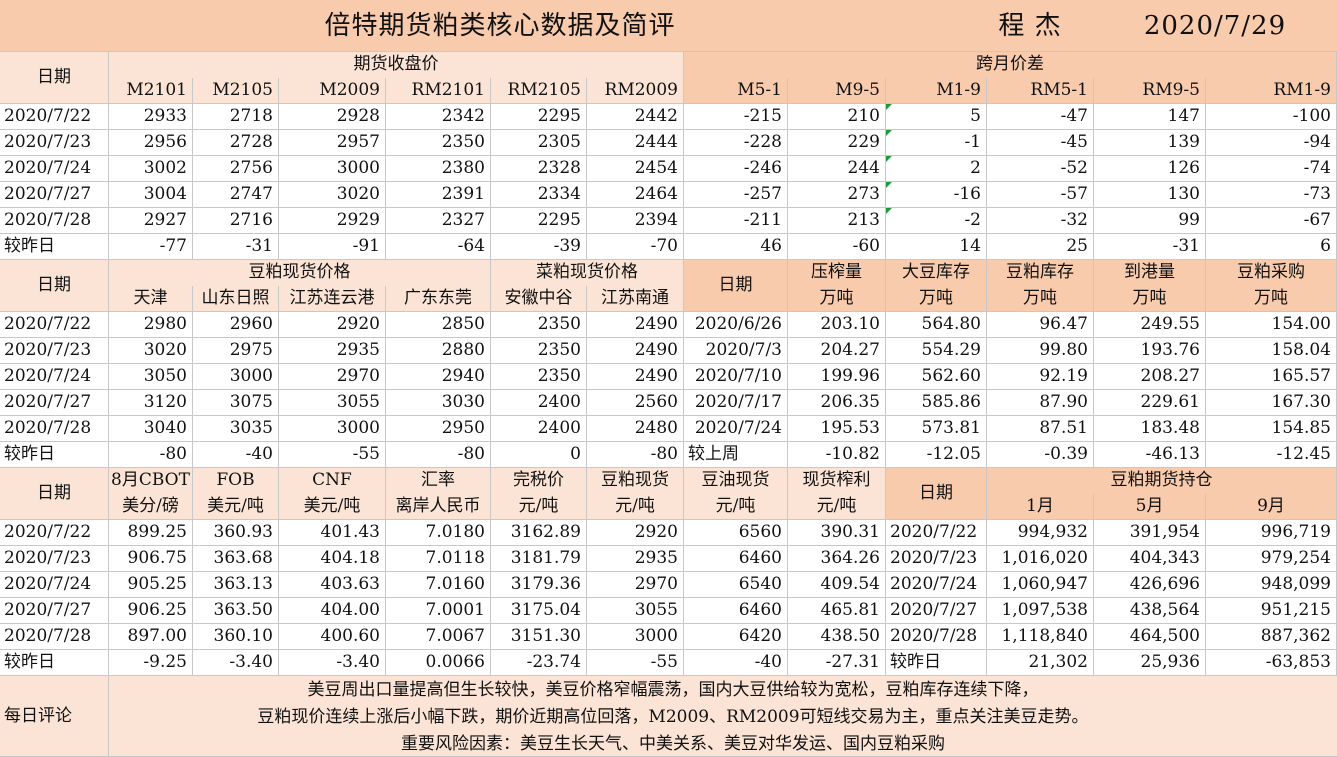  What do you see at coordinates (1040, 273) in the screenshot?
I see `s2-right-col-name: 豆粕库存` at bounding box center [1040, 273].